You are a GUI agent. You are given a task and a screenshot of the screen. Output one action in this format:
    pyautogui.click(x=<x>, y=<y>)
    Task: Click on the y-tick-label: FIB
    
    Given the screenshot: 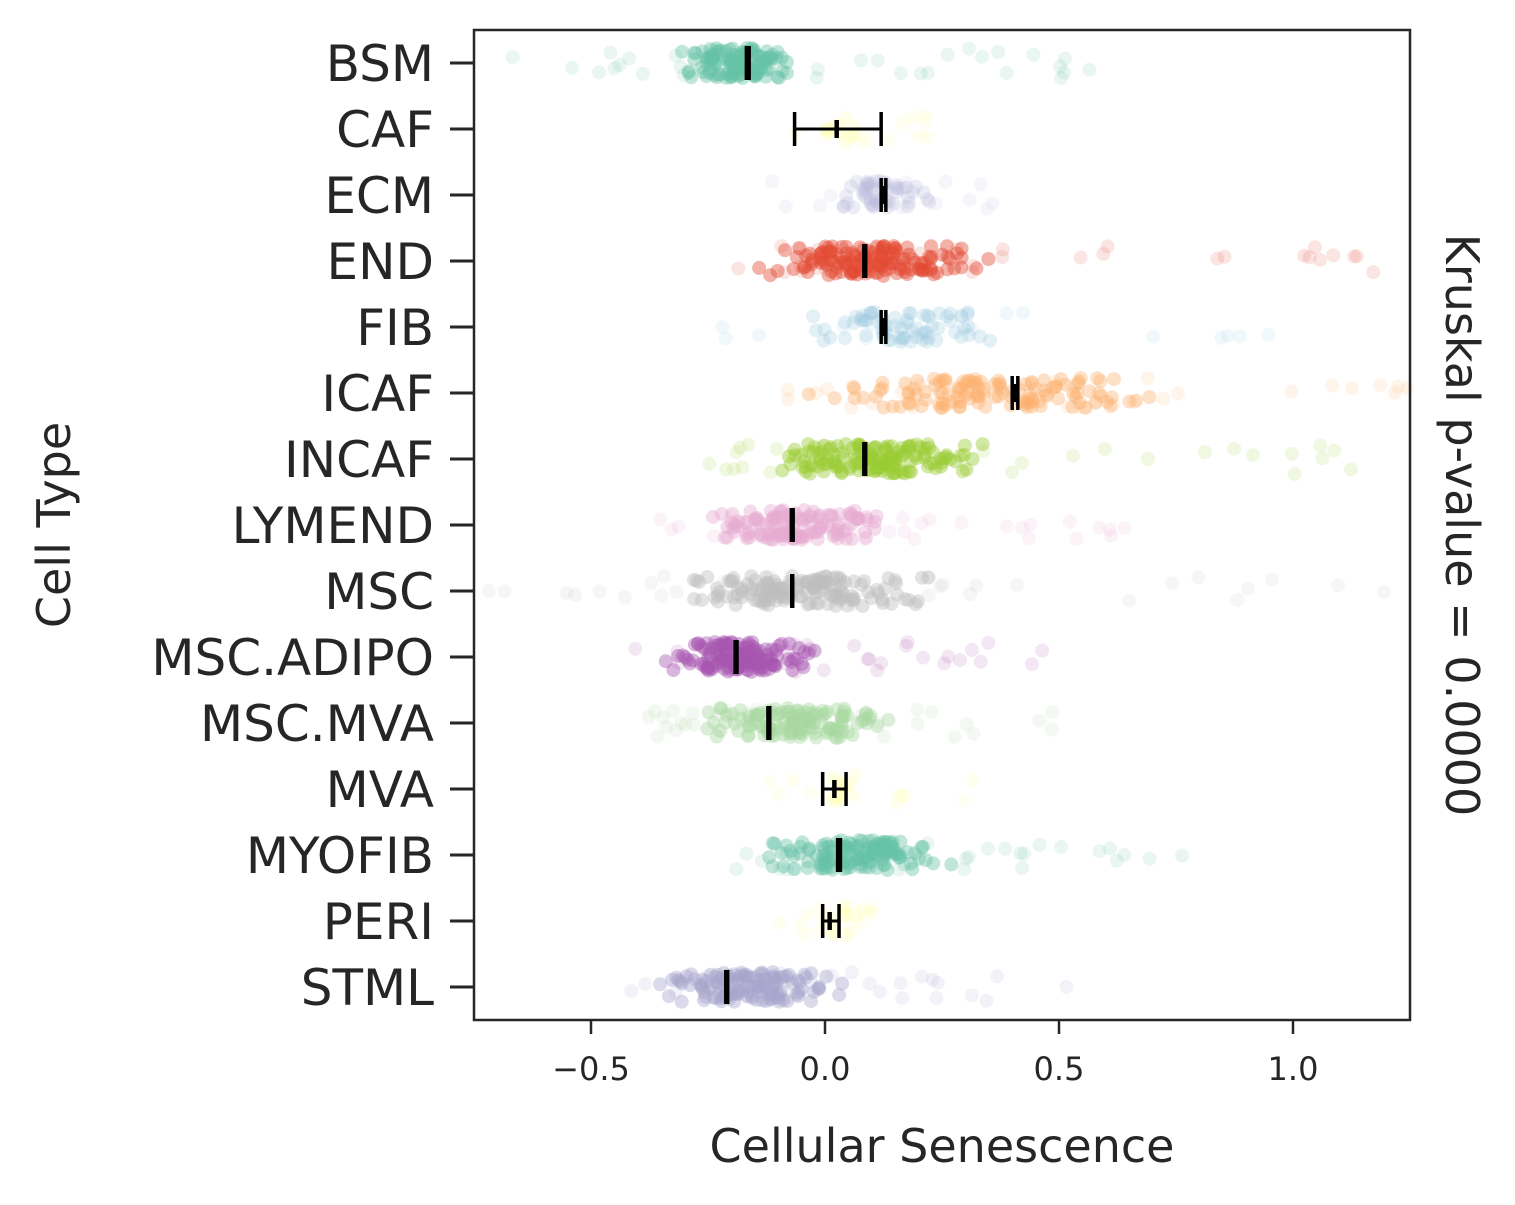 What is the action you would take?
    pyautogui.click(x=395, y=328)
    